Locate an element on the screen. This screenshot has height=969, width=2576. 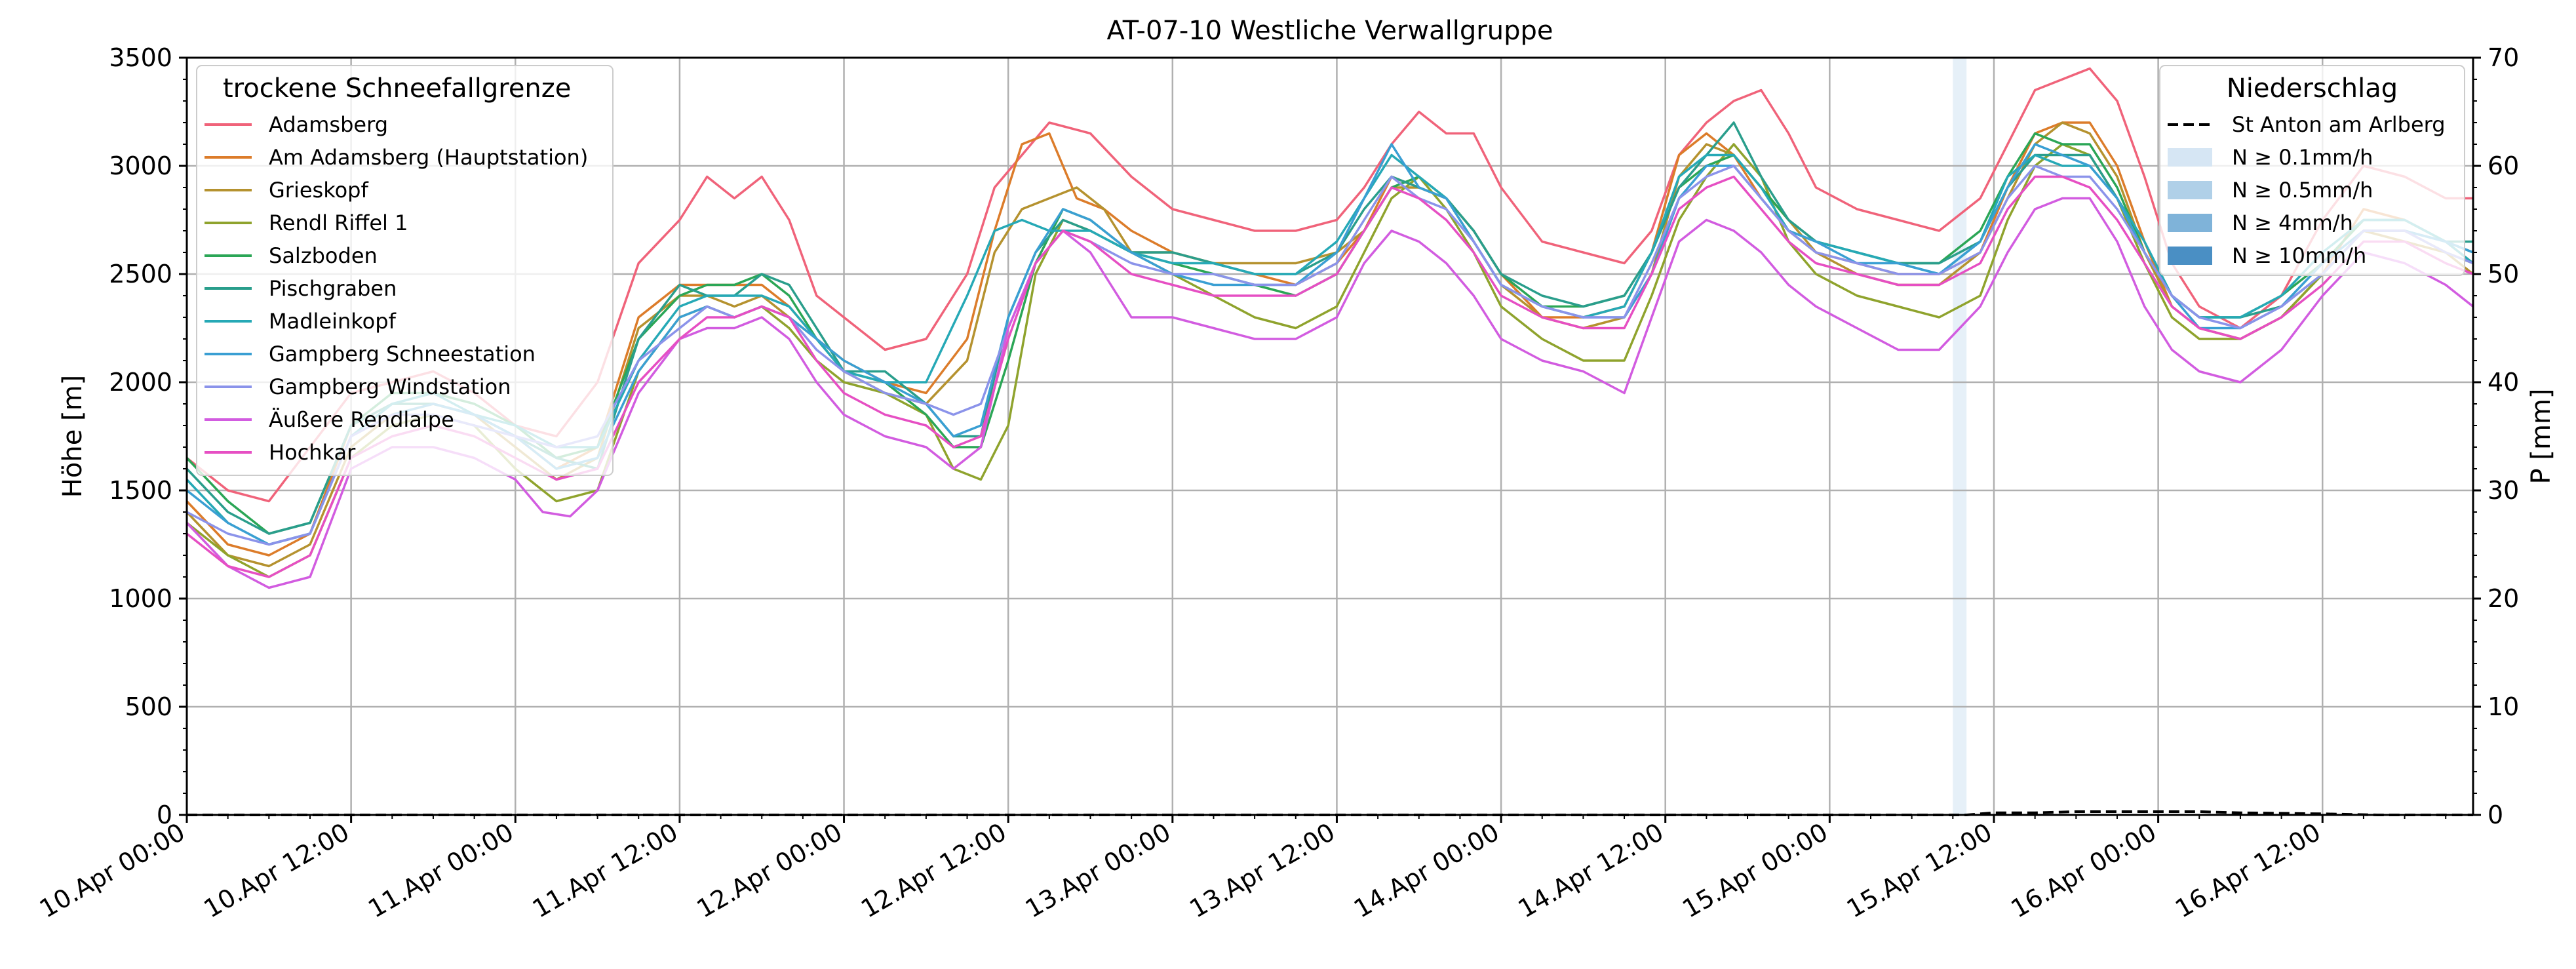
legend-entry: Gampberg Windstation is located at coordinates (390, 386).